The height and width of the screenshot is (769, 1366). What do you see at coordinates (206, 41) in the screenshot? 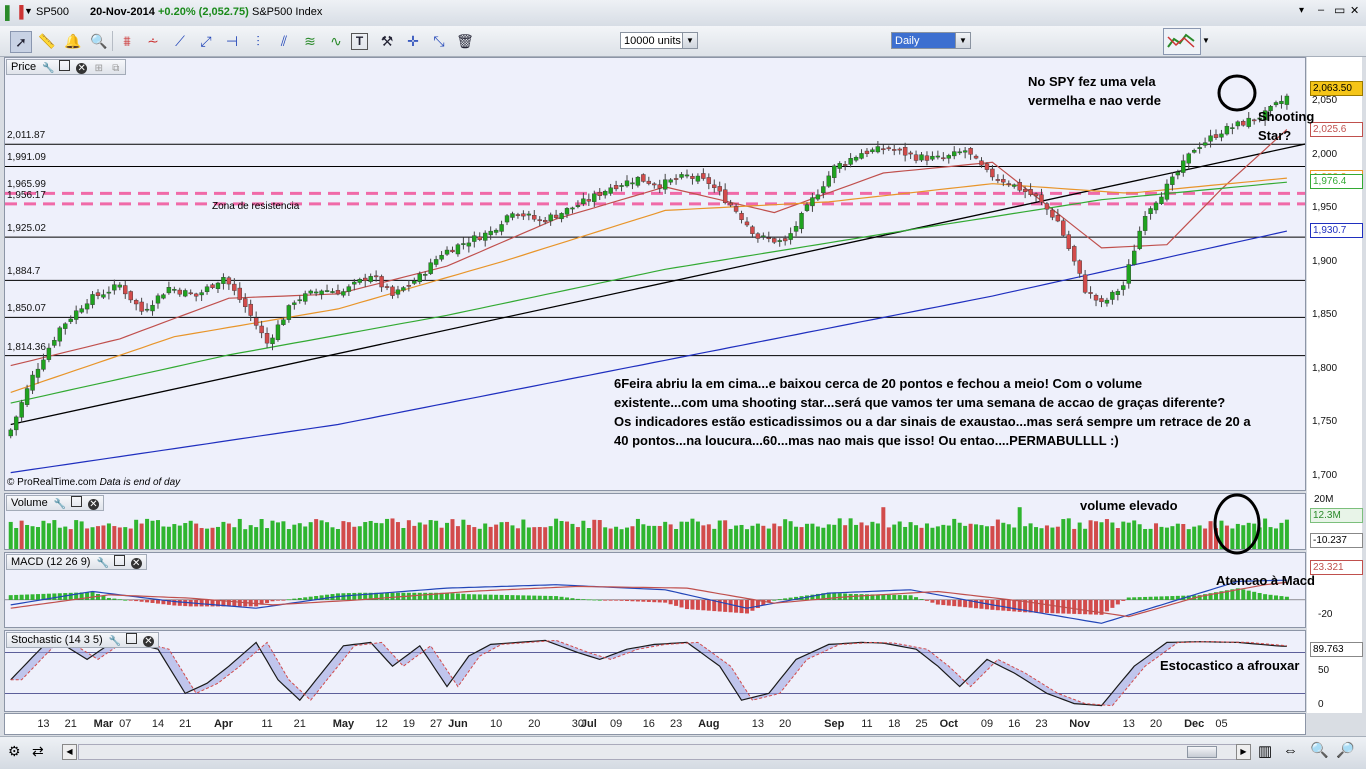
I see `ray-icon: ⤢` at bounding box center [206, 41].